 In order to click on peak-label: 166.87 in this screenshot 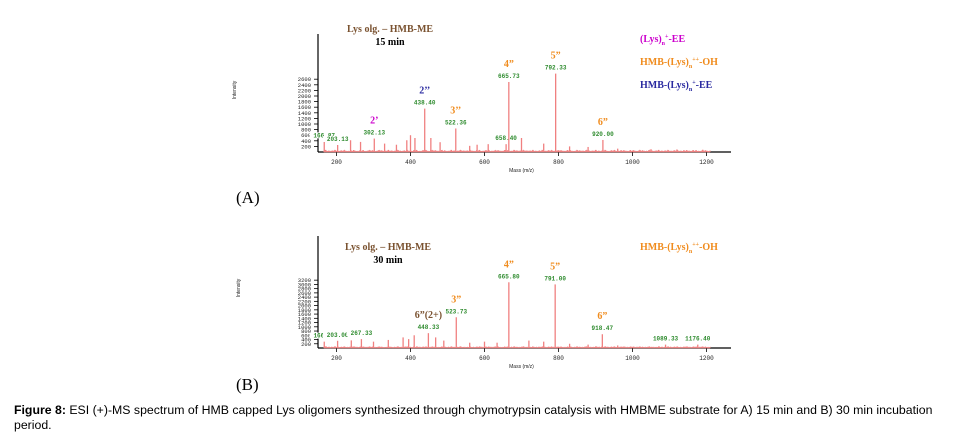, I will do `click(324, 135)`.